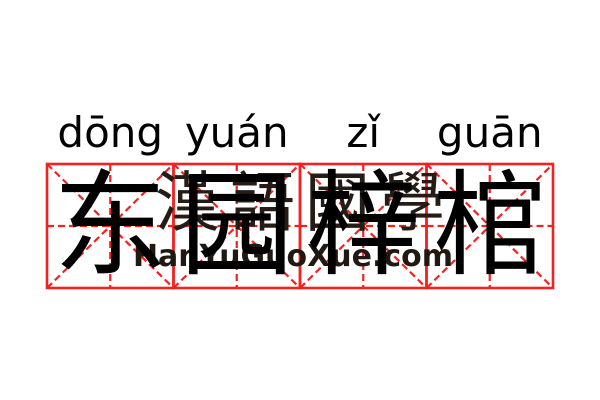 The image size is (600, 400). I want to click on pinyin-row: dōng yuán zǐ guān, so click(300, 126).